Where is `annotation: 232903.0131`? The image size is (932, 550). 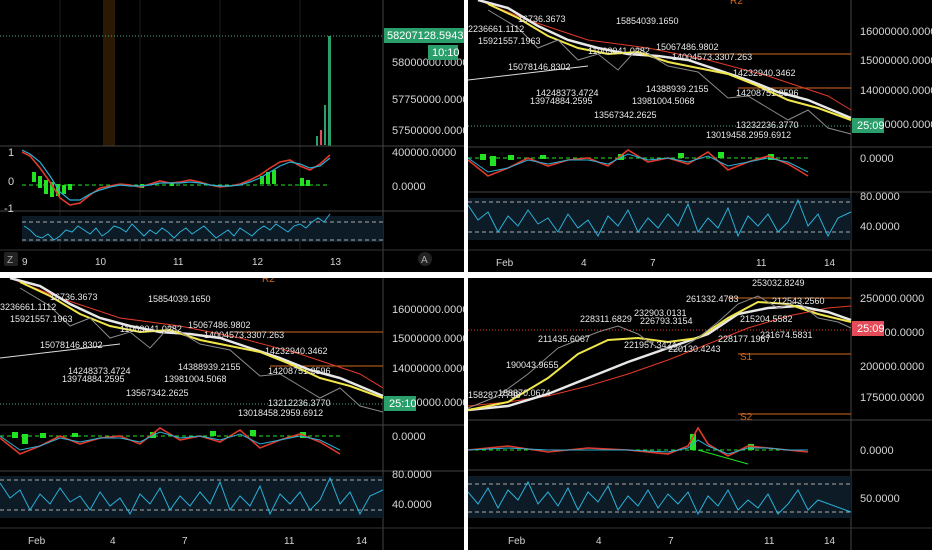
annotation: 232903.0131 is located at coordinates (660, 313).